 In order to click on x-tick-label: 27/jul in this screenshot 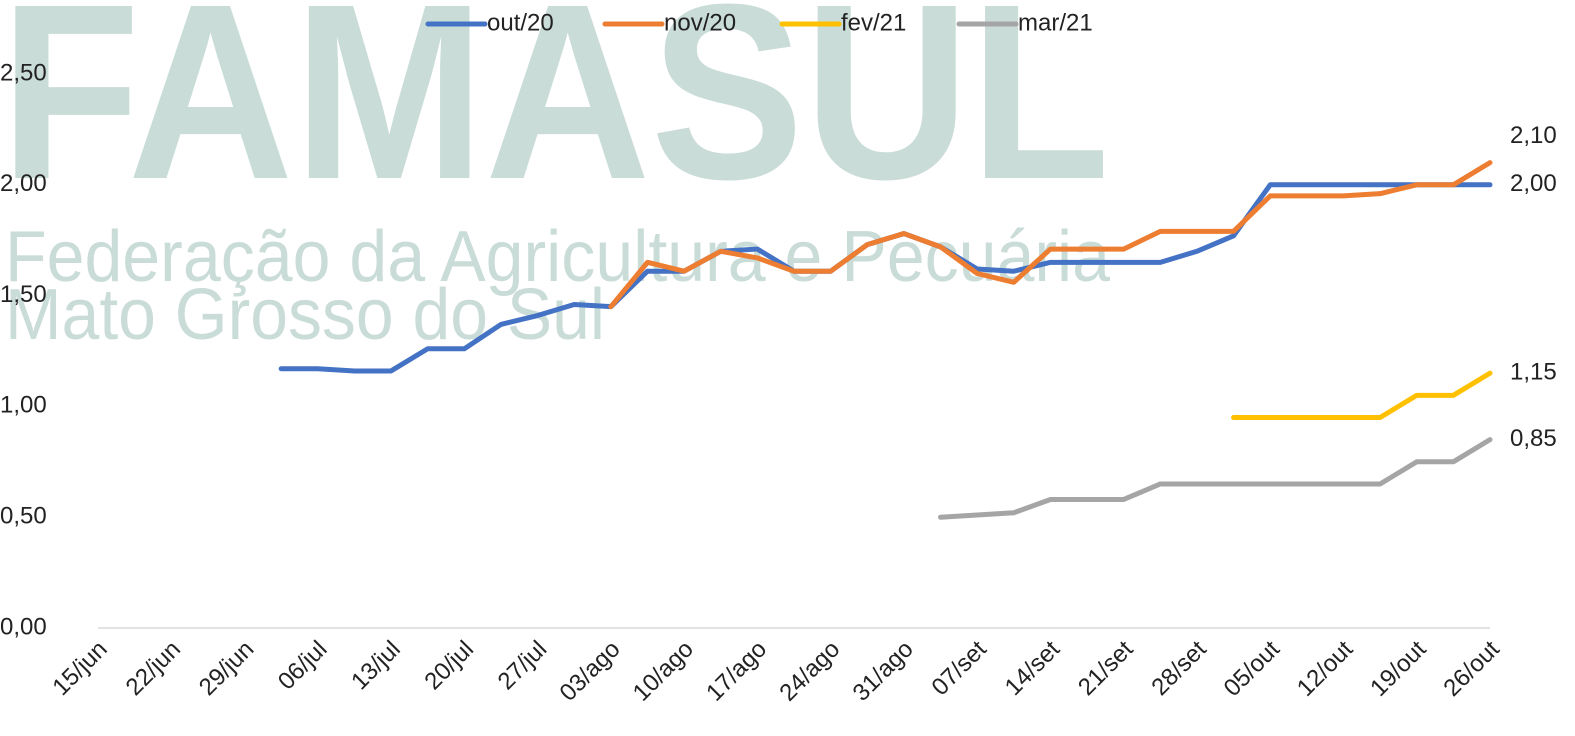, I will do `click(523, 666)`.